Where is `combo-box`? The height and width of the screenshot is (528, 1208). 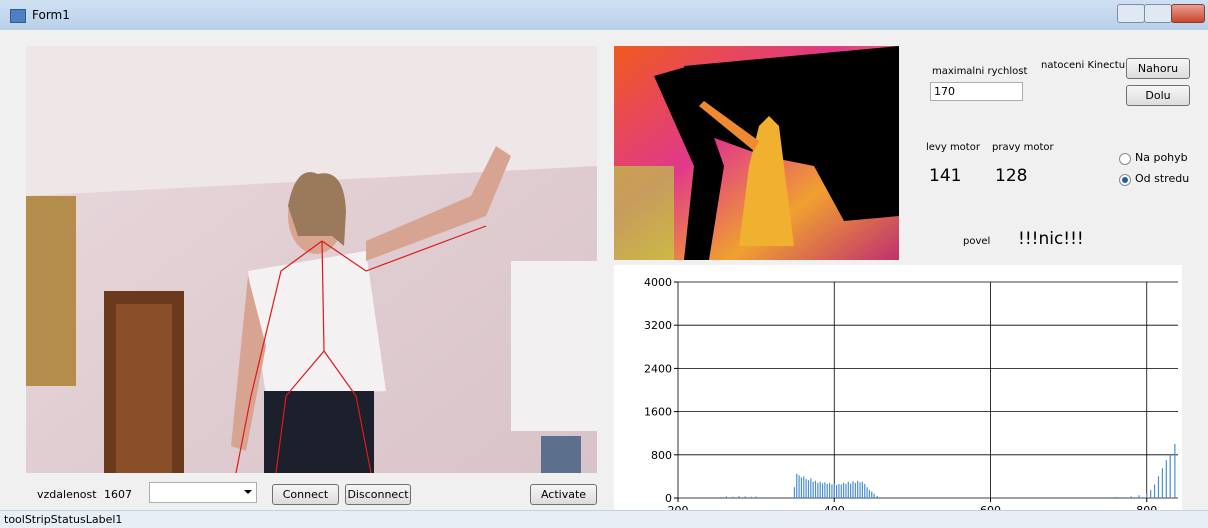
combo-box is located at coordinates (203, 492).